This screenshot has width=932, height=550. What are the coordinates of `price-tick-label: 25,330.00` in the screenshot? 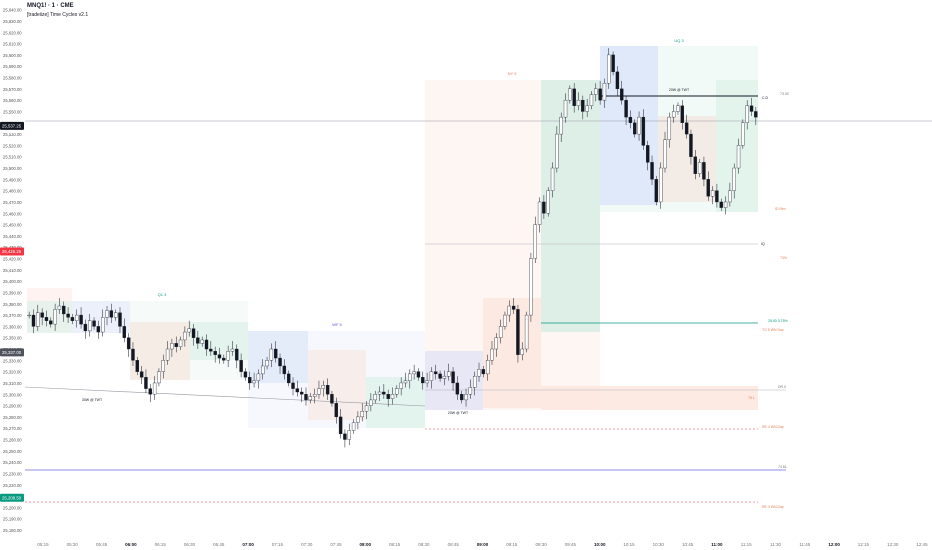 It's located at (12, 360).